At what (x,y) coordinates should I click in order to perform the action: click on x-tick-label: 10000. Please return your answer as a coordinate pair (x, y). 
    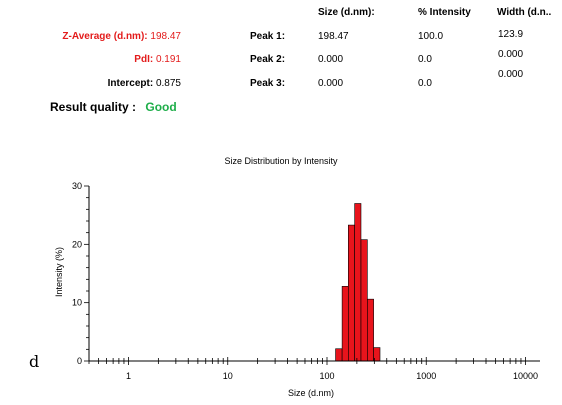
    Looking at the image, I should click on (525, 376).